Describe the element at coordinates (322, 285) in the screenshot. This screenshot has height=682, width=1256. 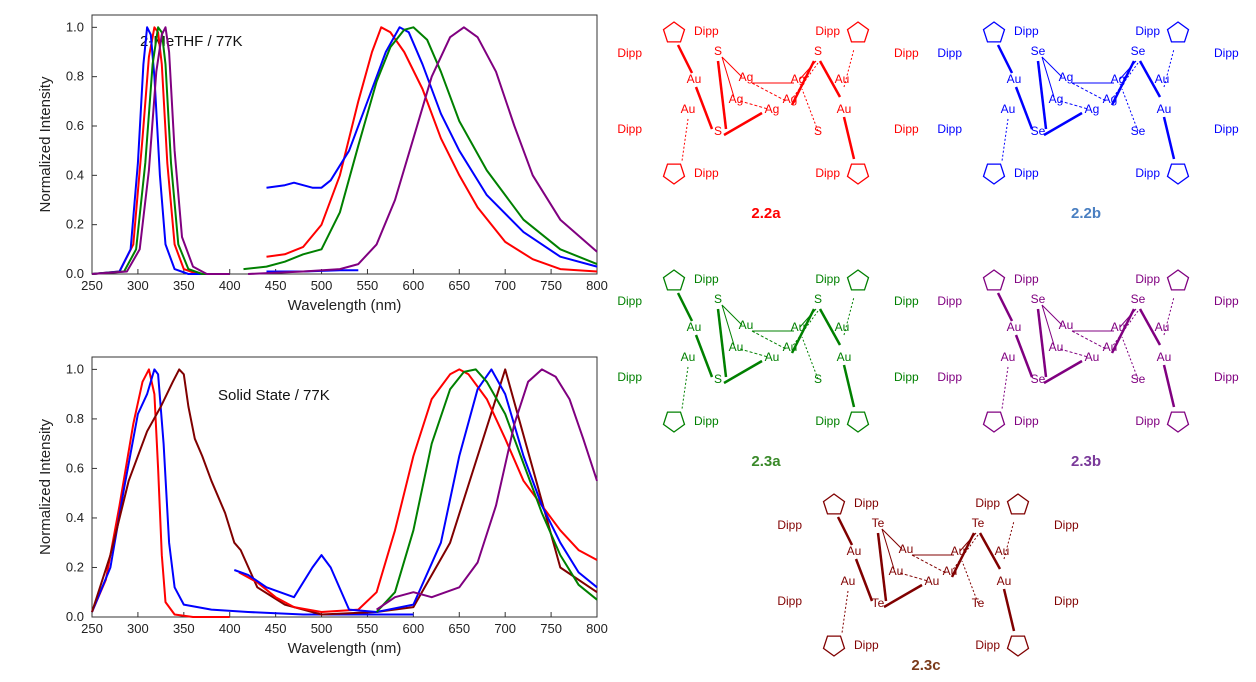
I see `x-tick-label: 500` at that location.